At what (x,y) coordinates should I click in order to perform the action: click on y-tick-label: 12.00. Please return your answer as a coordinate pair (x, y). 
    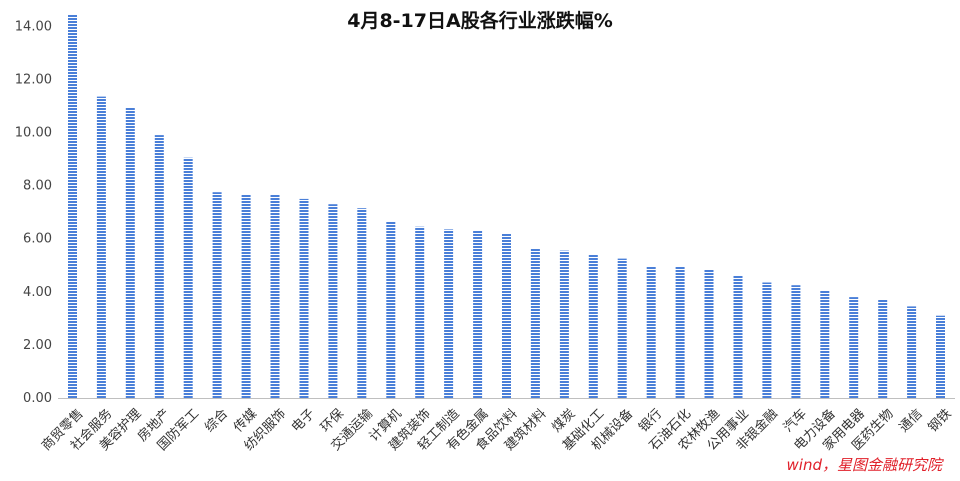
    Looking at the image, I should click on (33, 79).